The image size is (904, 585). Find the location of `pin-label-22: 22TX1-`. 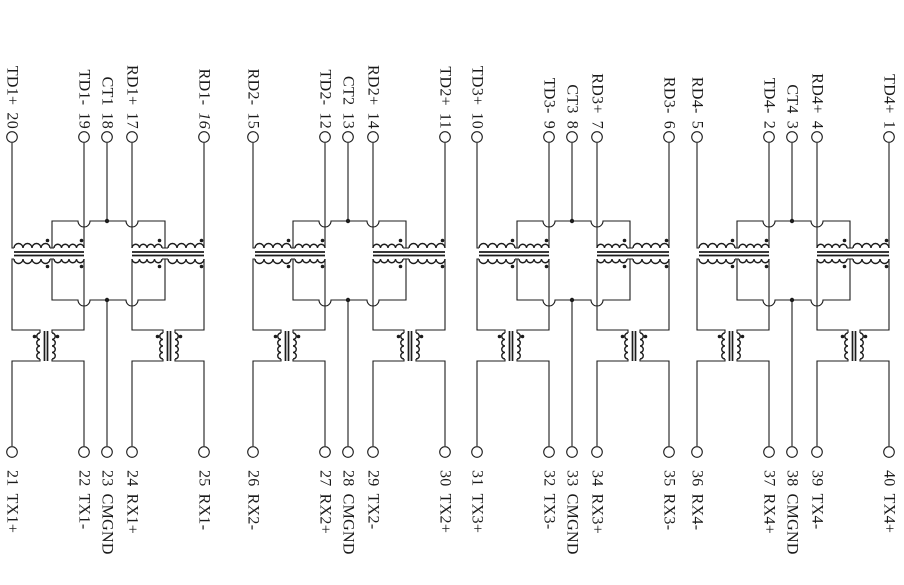

pin-label-22: 22TX1- is located at coordinates (84, 499).